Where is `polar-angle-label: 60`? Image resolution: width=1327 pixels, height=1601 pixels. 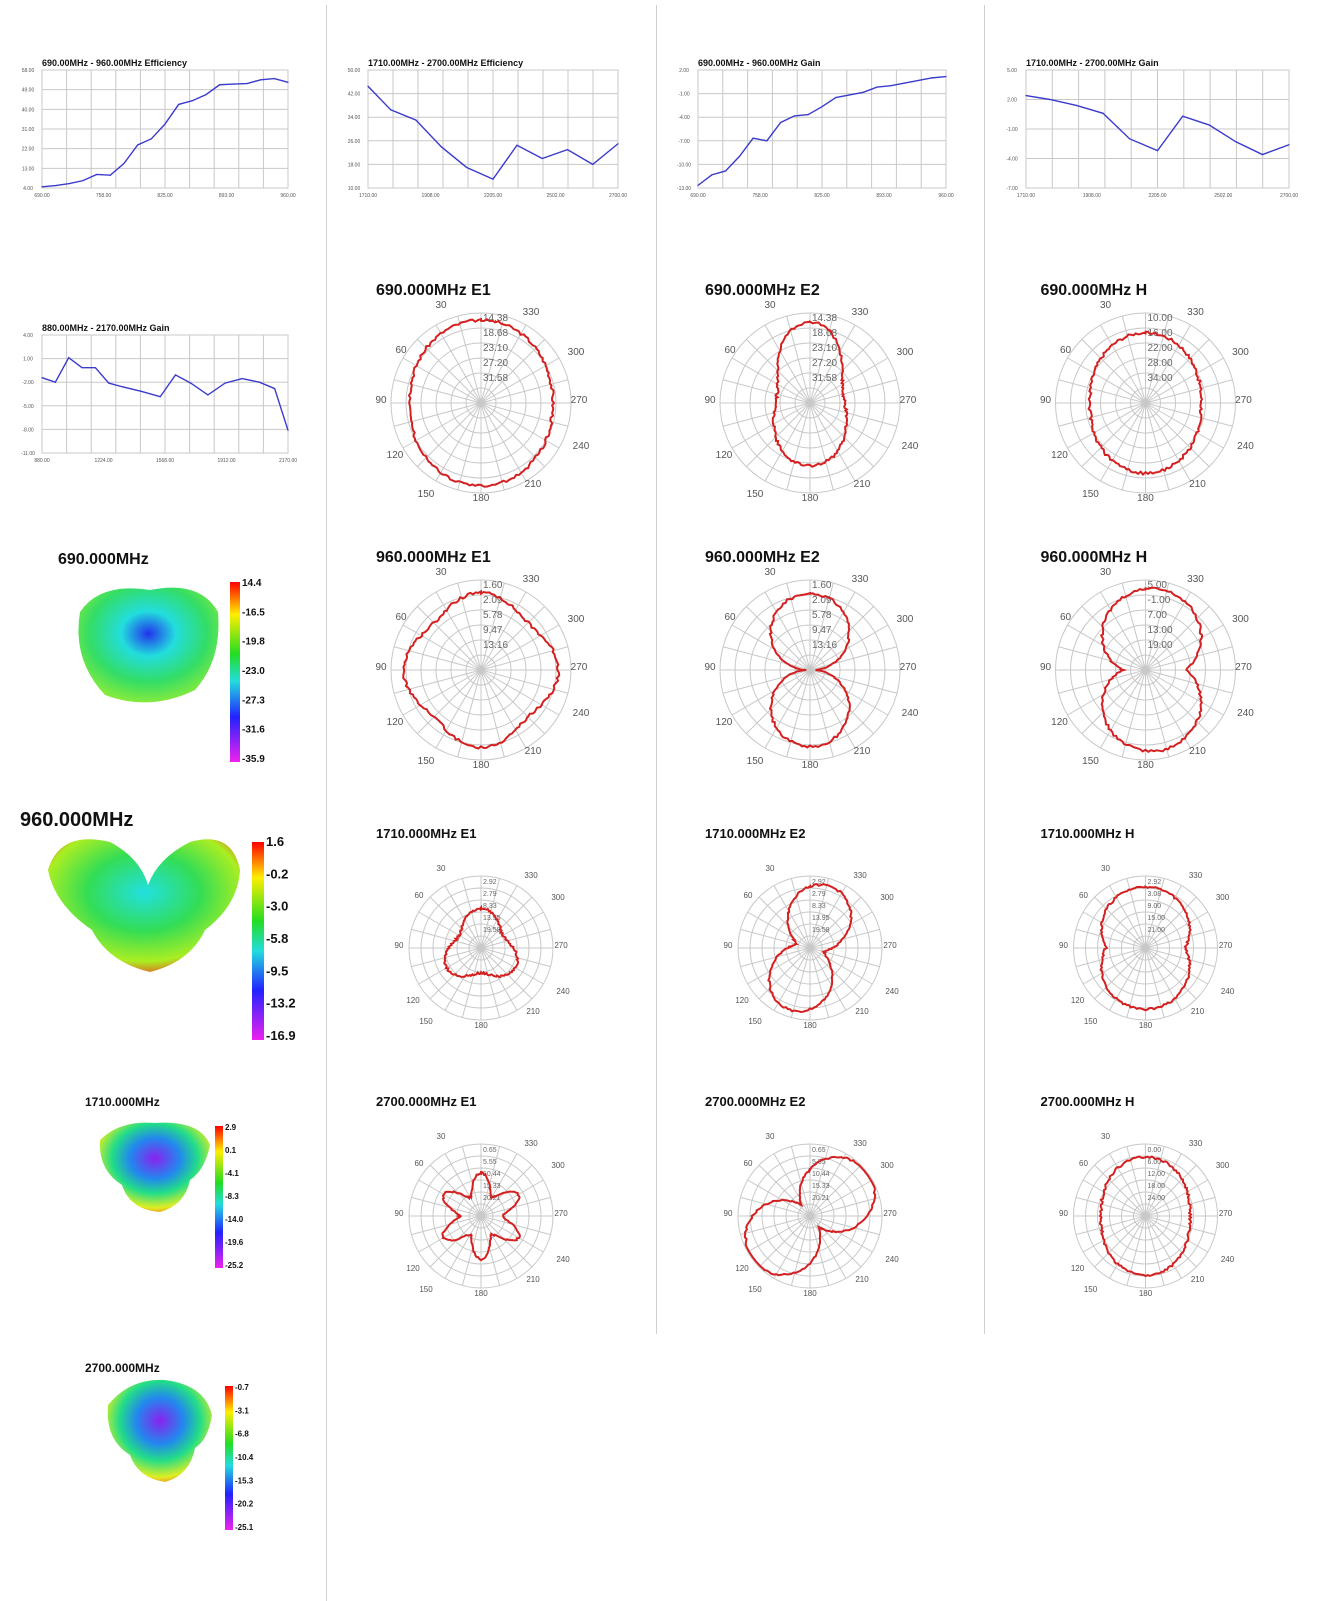 polar-angle-label: 60 is located at coordinates (1083, 895).